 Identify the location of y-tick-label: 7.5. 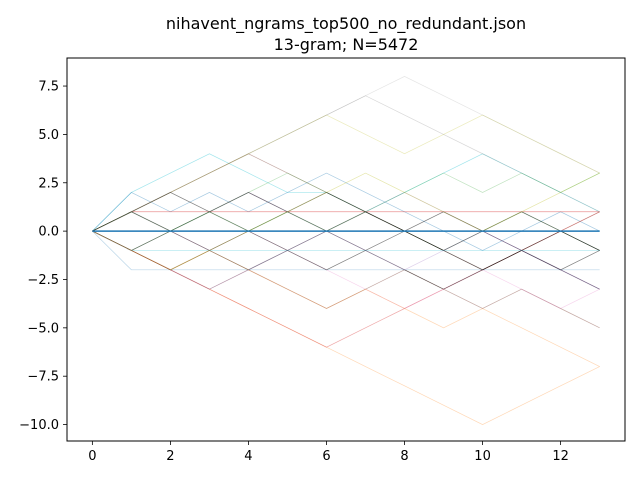
(48, 87).